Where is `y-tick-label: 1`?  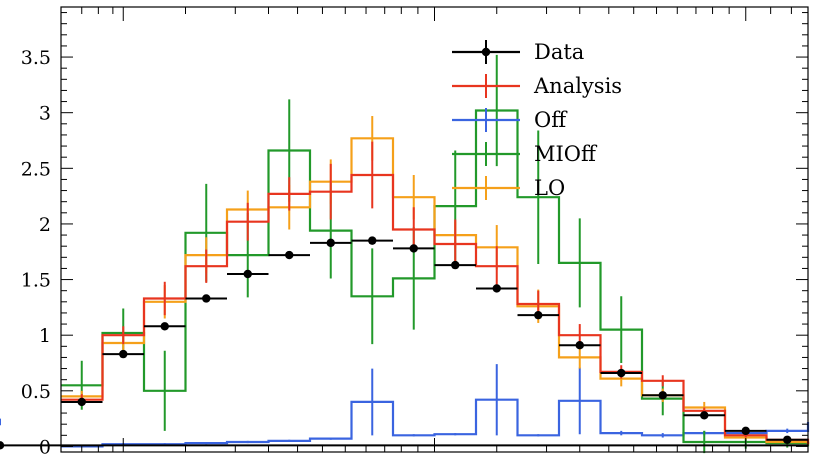
y-tick-label: 1 is located at coordinates (45, 336).